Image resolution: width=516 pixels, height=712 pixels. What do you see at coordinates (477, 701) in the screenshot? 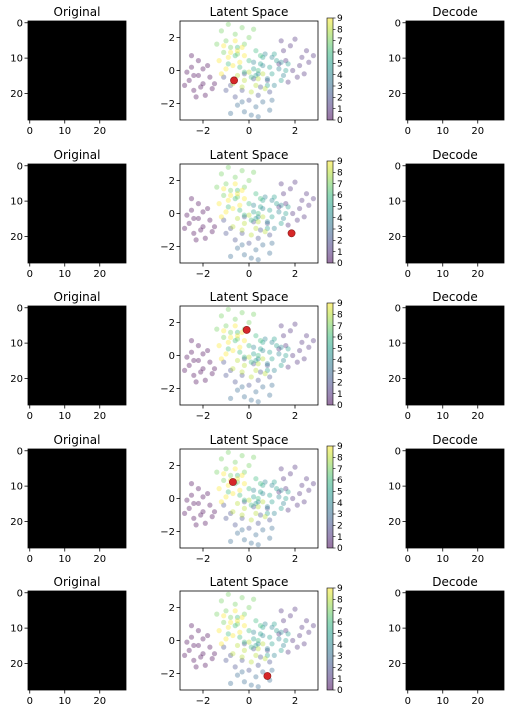
I see `x-tick-label: 20` at bounding box center [477, 701].